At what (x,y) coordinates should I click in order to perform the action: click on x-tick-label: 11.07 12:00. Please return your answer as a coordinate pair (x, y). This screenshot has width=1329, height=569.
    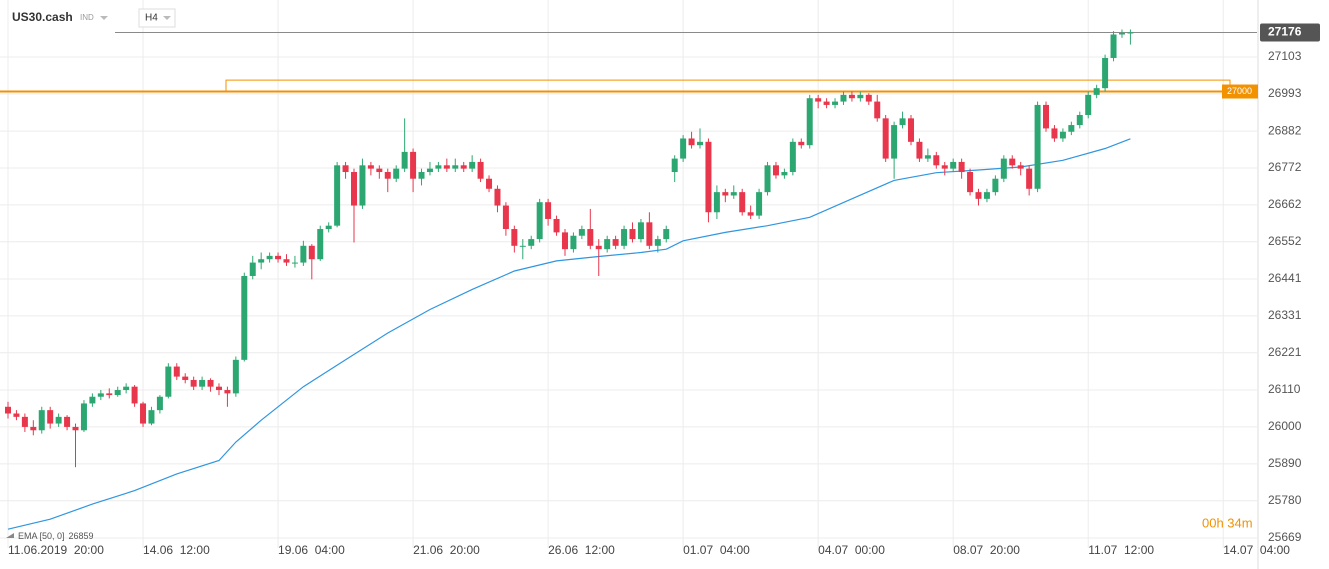
    Looking at the image, I should click on (1121, 550).